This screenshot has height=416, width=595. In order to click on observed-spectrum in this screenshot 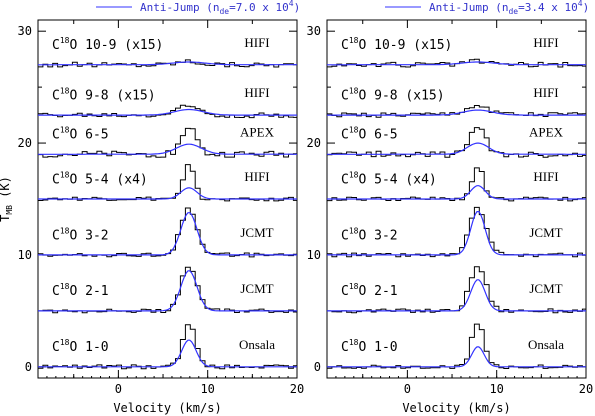, I will do `click(167, 111)`.